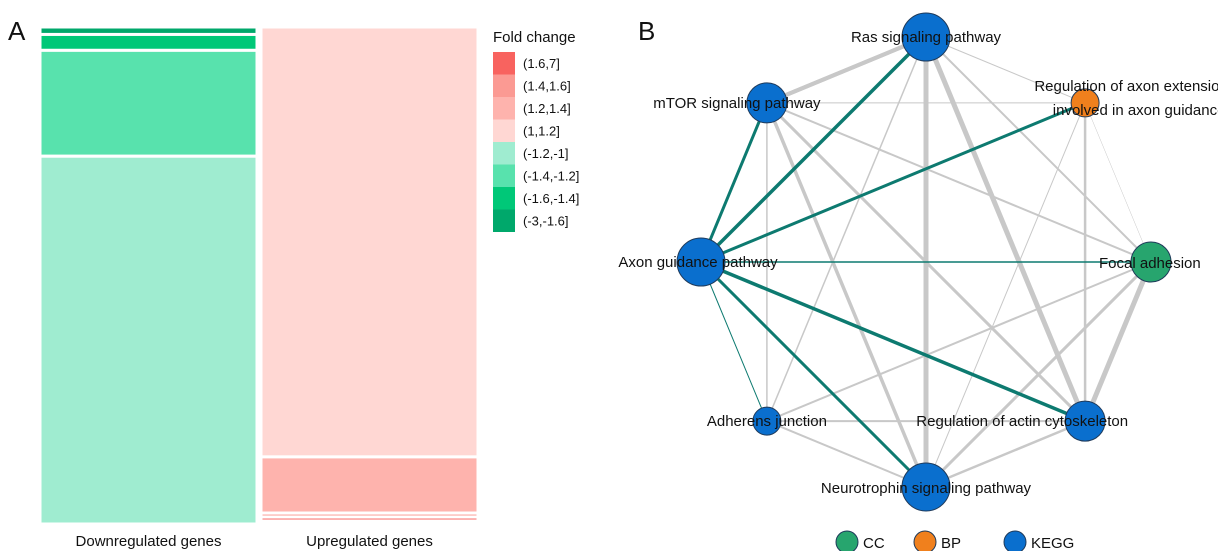 The image size is (1218, 551). What do you see at coordinates (1118, 182) in the screenshot?
I see `edge-axonext-focal` at bounding box center [1118, 182].